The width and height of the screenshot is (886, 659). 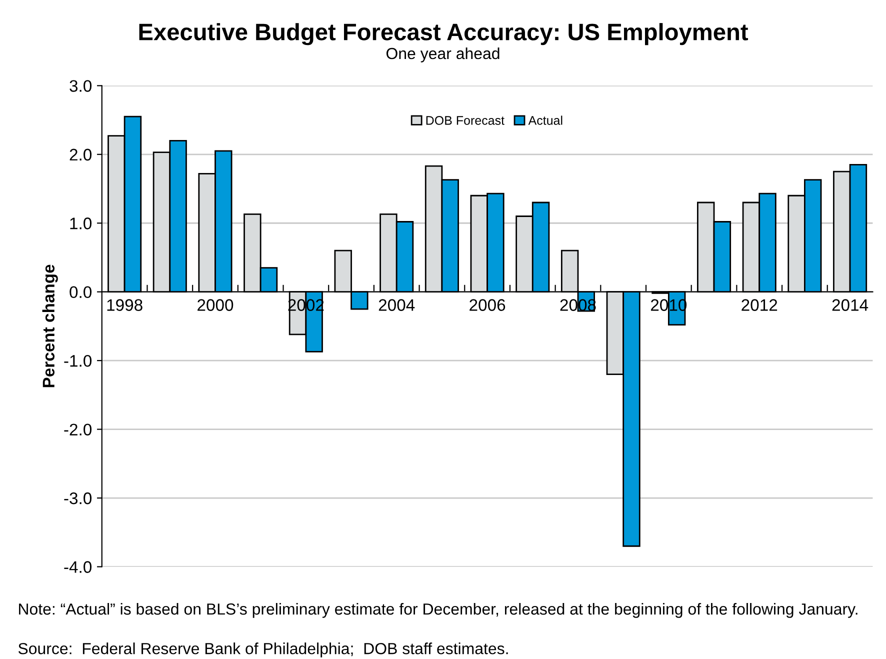 What do you see at coordinates (81, 292) in the screenshot?
I see `y-tick-label: 0.0` at bounding box center [81, 292].